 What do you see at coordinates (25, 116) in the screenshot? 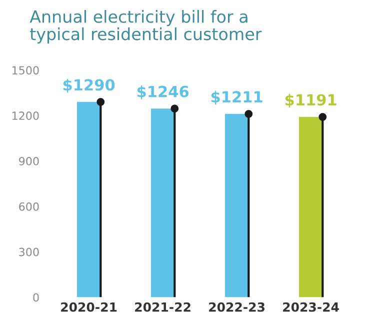
I see `y-tick-label: 1200` at bounding box center [25, 116].